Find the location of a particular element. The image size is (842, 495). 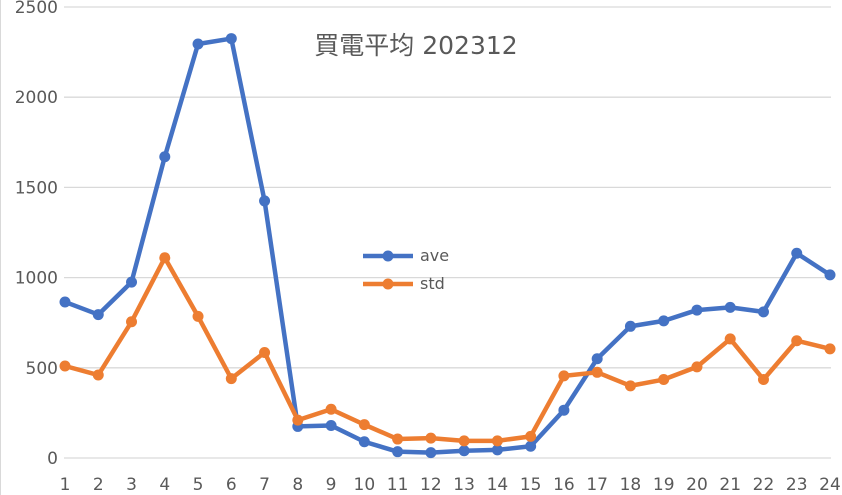

chart-title: 買電平均 202312 is located at coordinates (415, 45).